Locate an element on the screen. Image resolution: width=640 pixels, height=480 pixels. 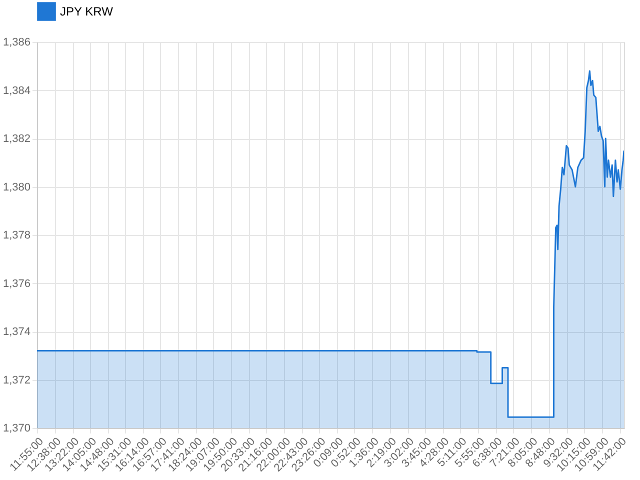
y-tick-label: 1,382 is located at coordinates (16, 139).